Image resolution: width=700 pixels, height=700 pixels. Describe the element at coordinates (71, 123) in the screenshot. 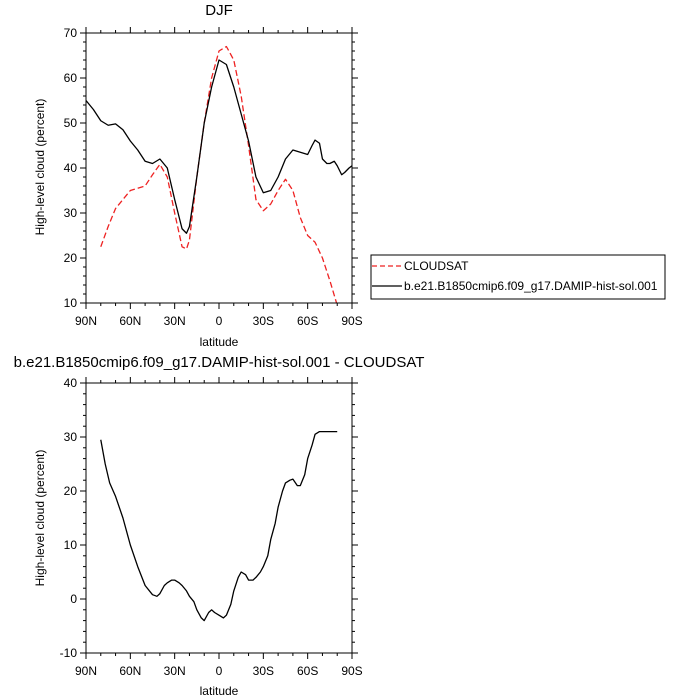

I see `top-chart-y-tick-label: 50` at that location.